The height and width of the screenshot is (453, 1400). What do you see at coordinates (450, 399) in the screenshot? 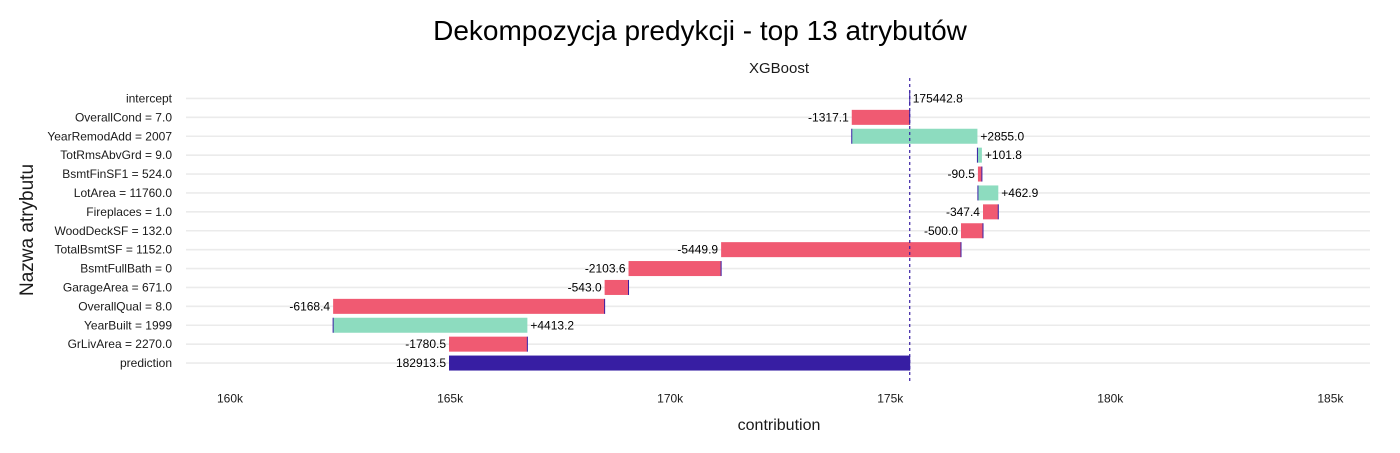
I see `x-tick-label: 165k` at bounding box center [450, 399].